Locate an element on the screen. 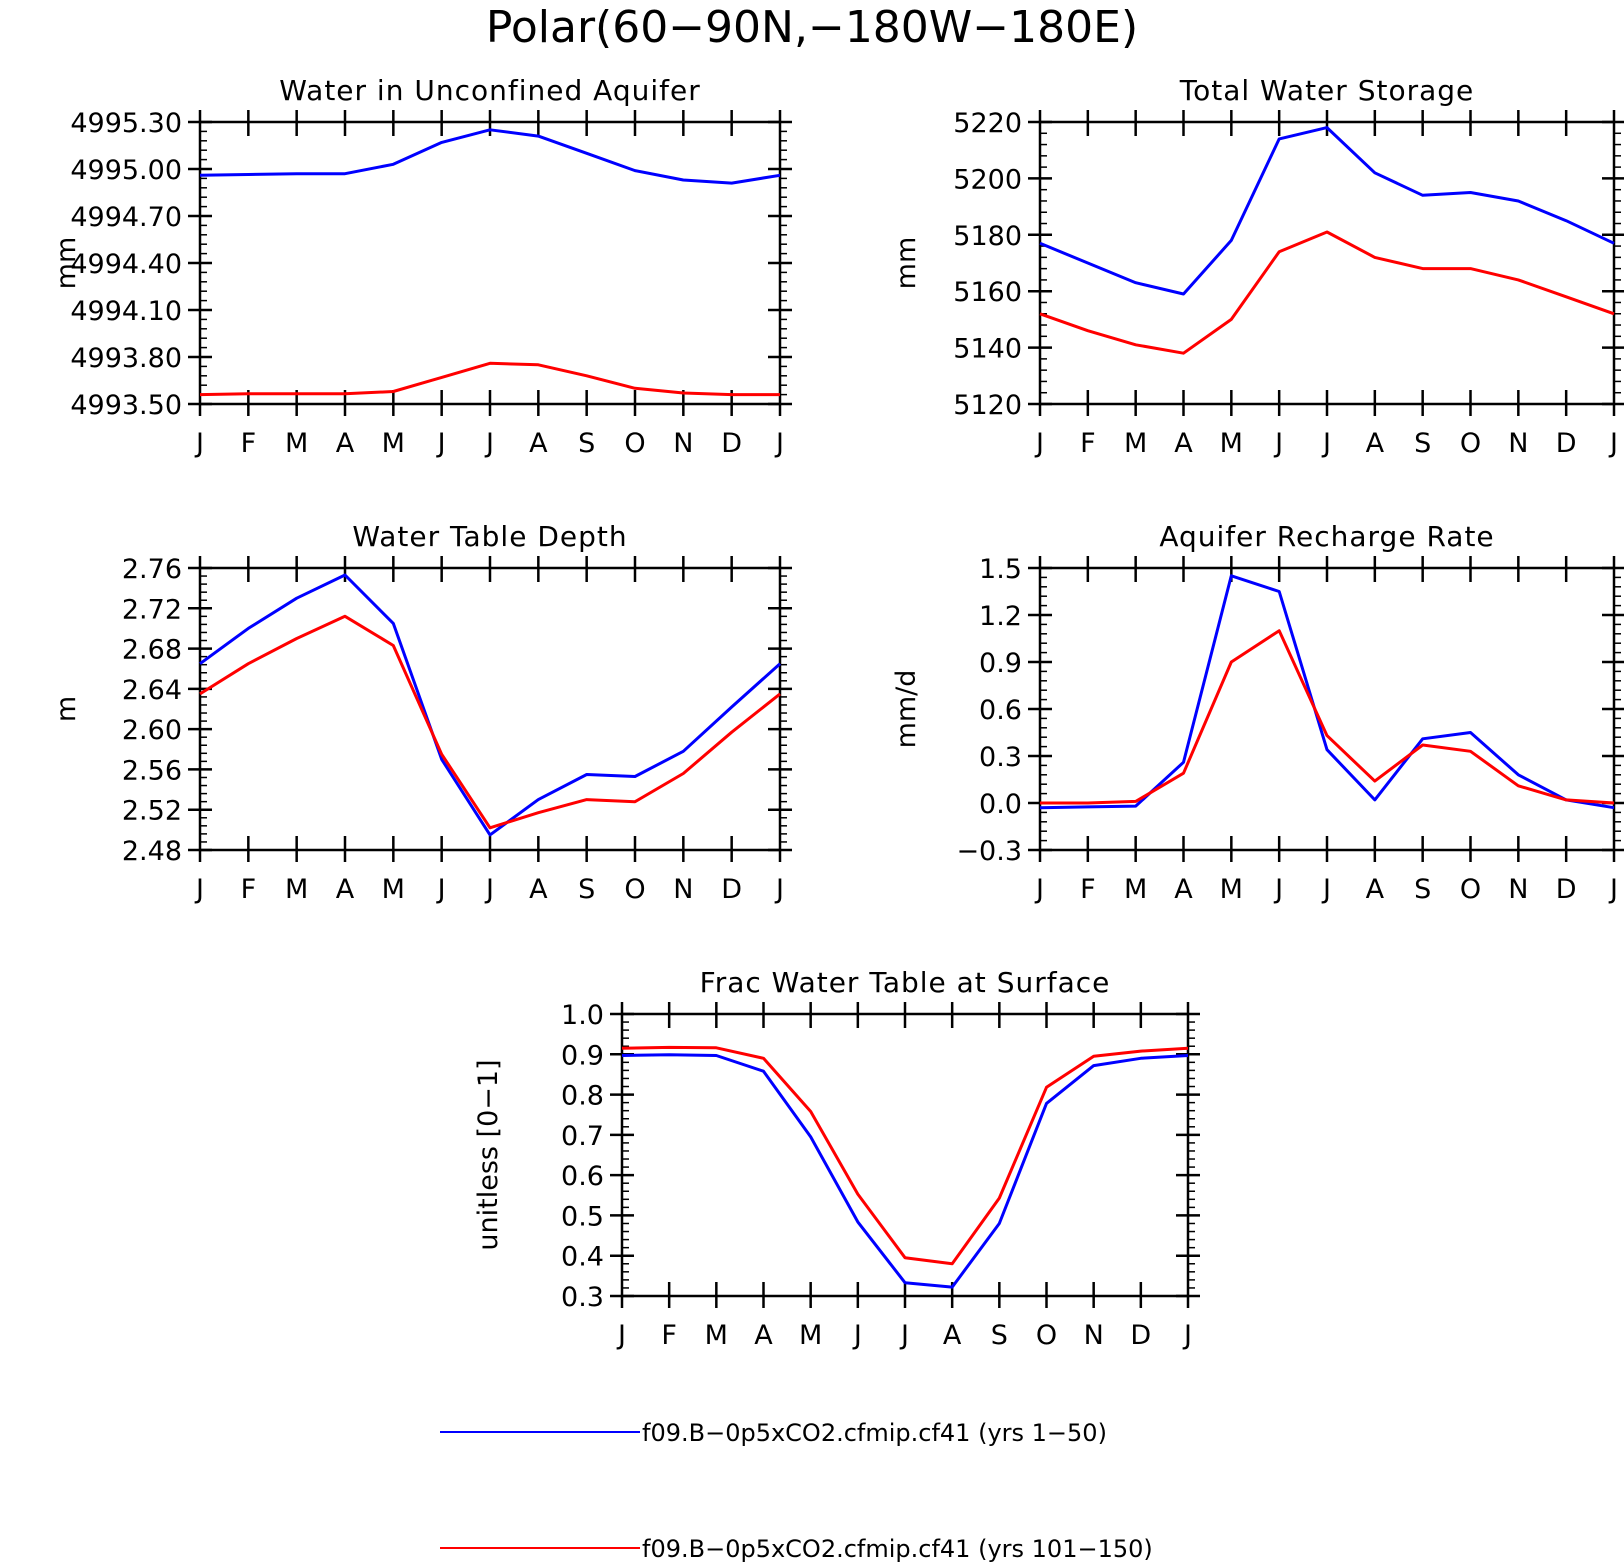  y-axis-label: unitless [0−1] is located at coordinates (488, 1154).